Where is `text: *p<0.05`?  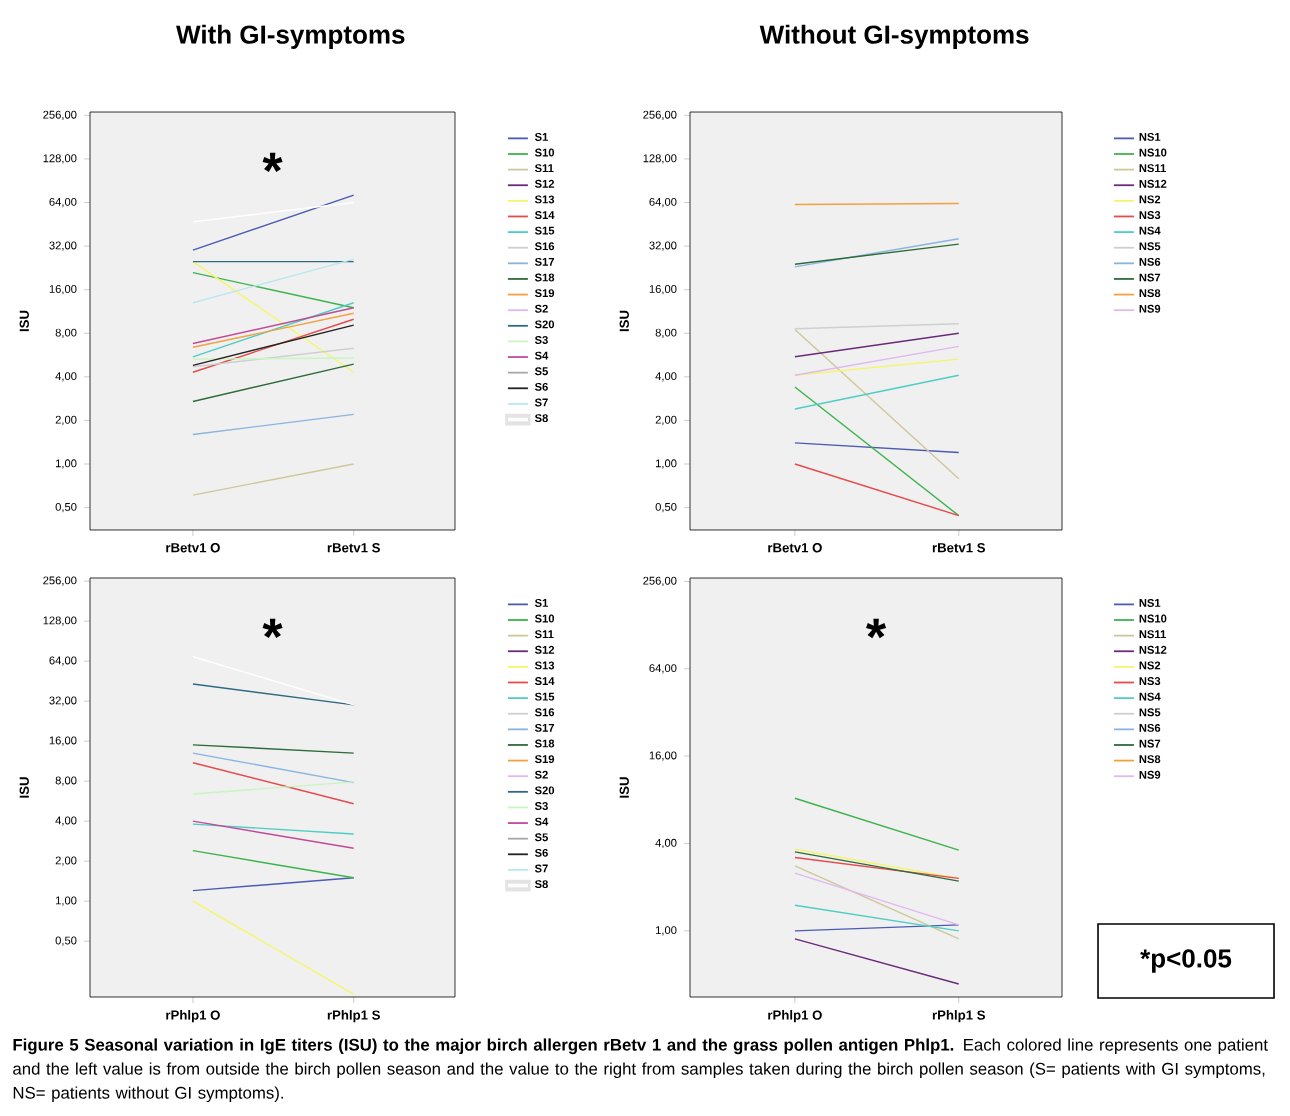
text: *p<0.05 is located at coordinates (1186, 961).